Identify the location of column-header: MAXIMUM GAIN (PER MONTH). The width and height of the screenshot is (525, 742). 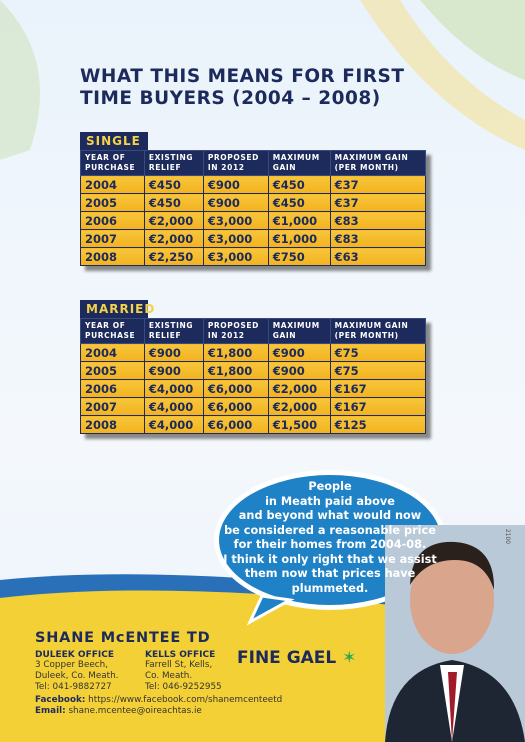
(378, 331).